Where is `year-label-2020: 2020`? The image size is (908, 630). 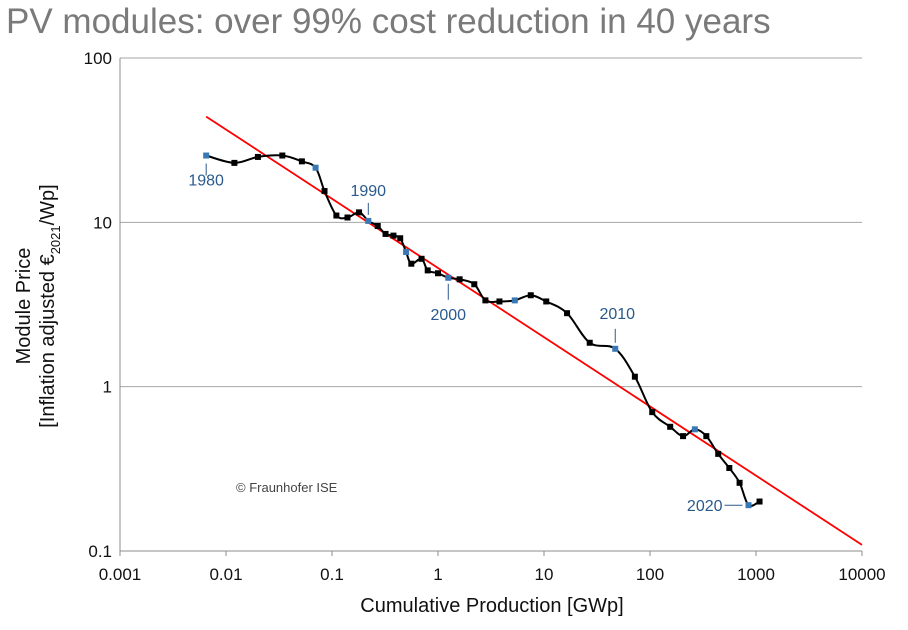
year-label-2020: 2020 is located at coordinates (705, 506).